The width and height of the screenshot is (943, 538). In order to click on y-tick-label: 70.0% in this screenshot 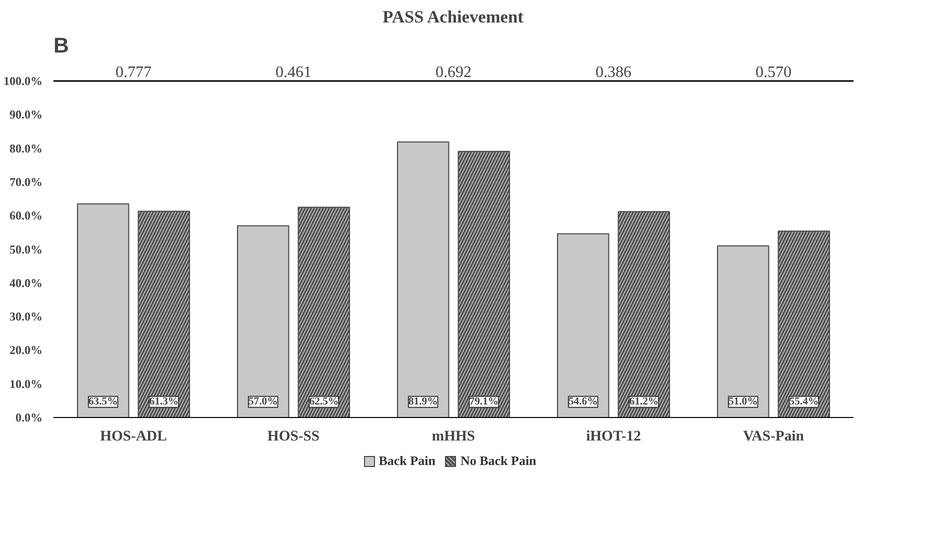, I will do `click(26, 181)`.